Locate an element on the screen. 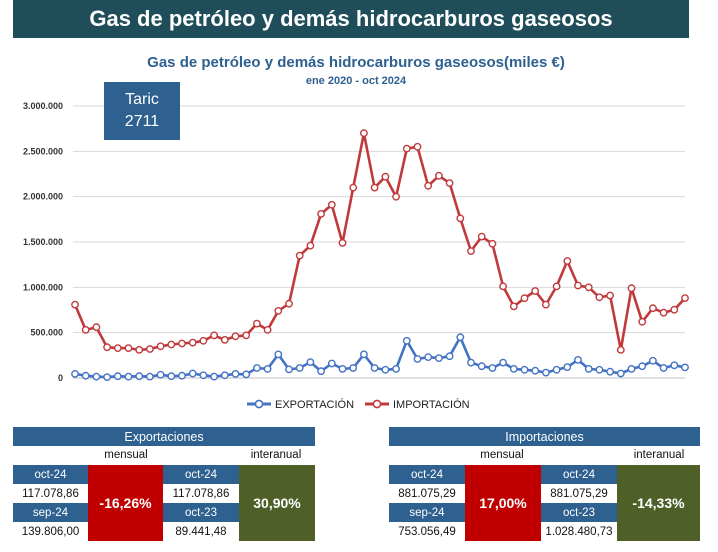 This screenshot has height=552, width=718. importaciones-header: Importaciones is located at coordinates (544, 436).